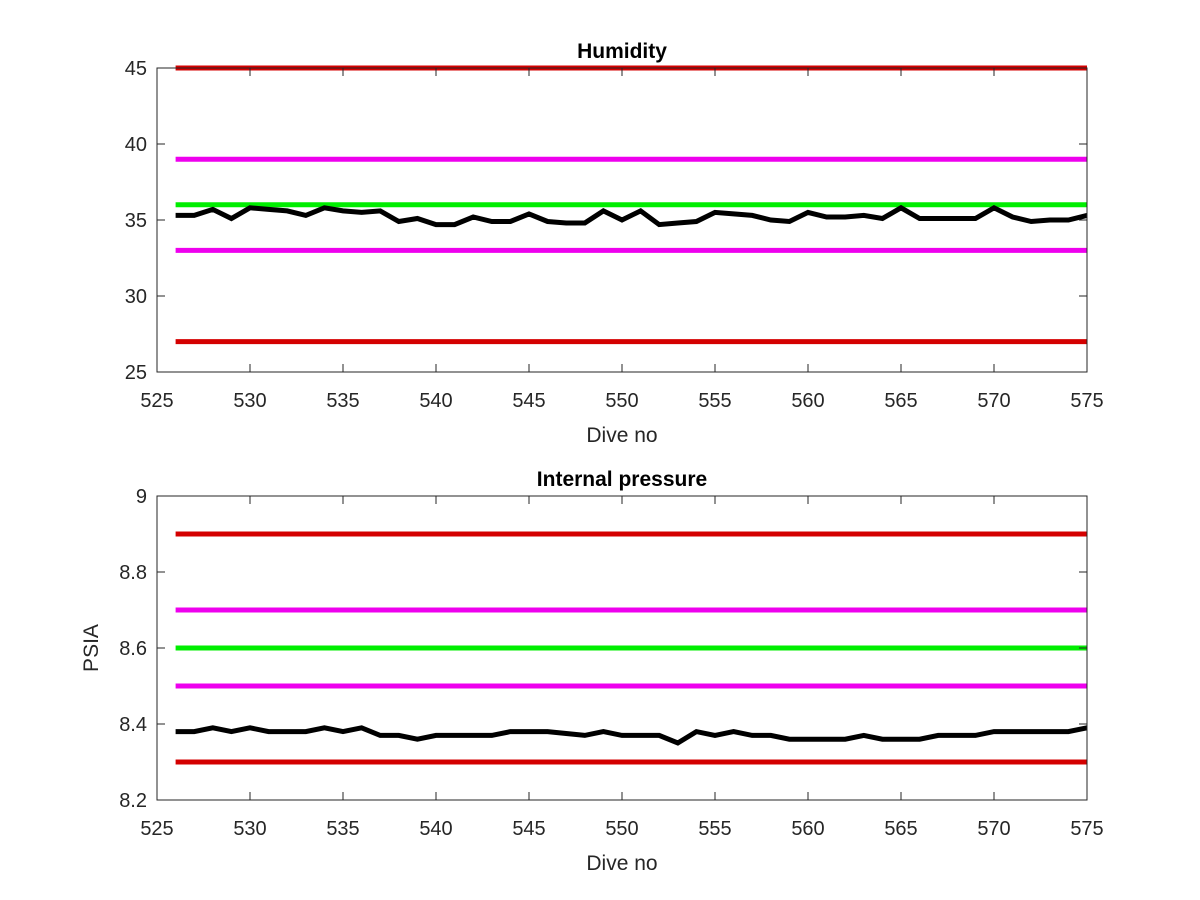  Describe the element at coordinates (91, 648) in the screenshot. I see `y-axis-label: PSIA` at that location.